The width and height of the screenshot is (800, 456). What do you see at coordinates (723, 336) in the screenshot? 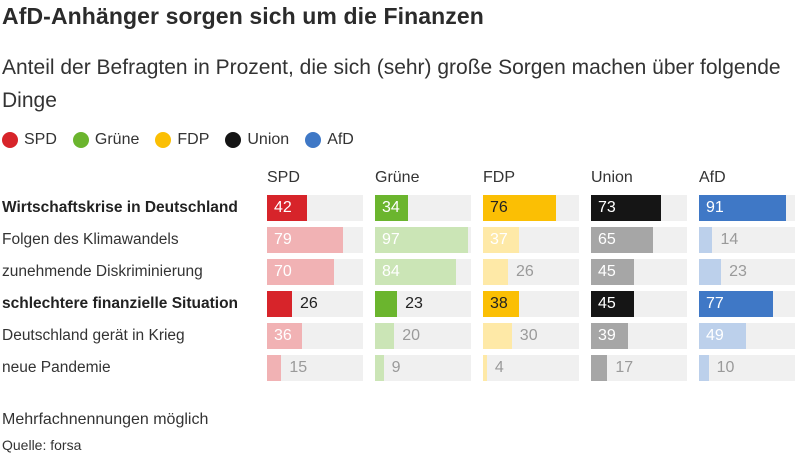
I see `bar-afd-deutschland-gerat-in-krieg` at bounding box center [723, 336].